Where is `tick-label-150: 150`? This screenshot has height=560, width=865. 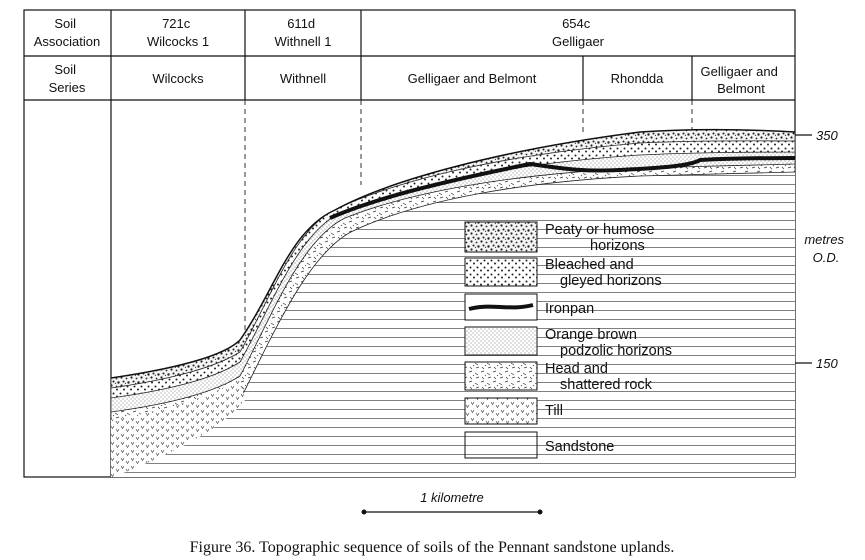
tick-label-150: 150 is located at coordinates (827, 363).